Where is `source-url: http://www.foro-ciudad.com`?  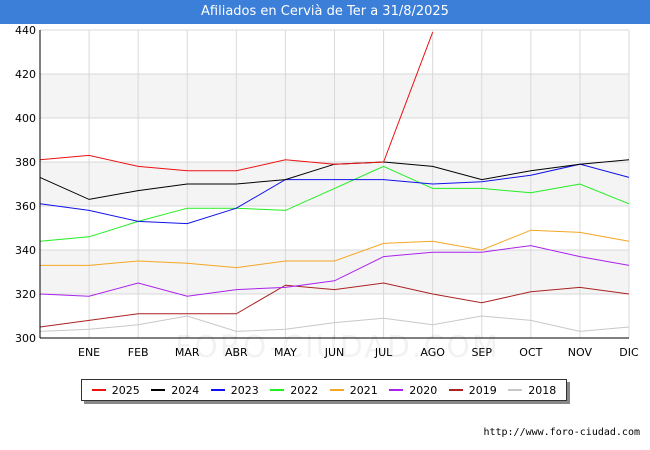 source-url: http://www.foro-ciudad.com is located at coordinates (561, 432).